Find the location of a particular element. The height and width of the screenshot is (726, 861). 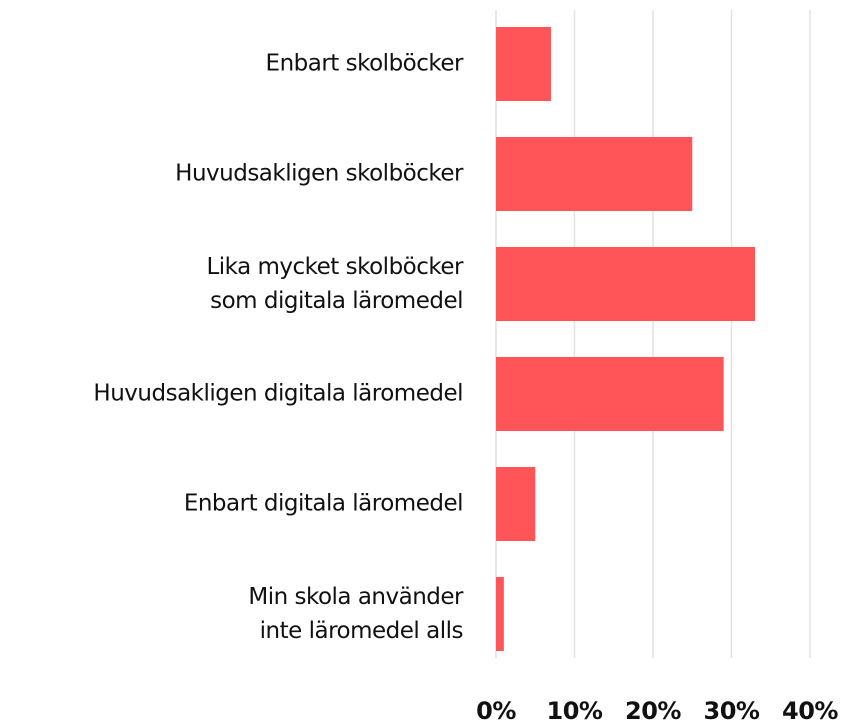

category-label: Enbart skolböcker is located at coordinates (365, 64).